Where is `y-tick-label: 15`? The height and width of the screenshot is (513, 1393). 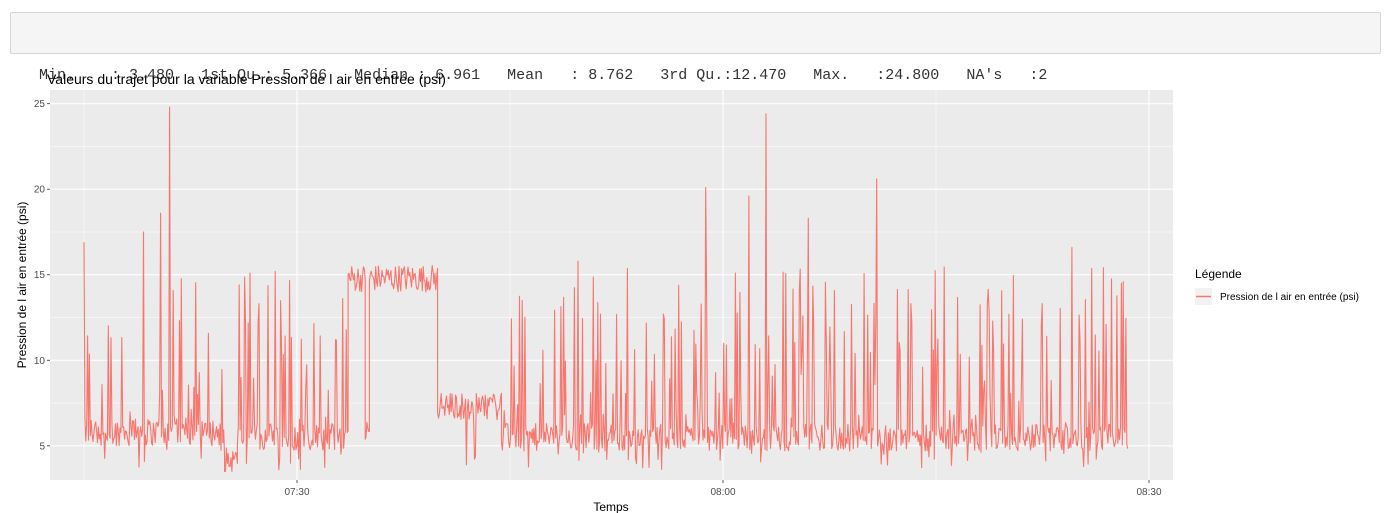 y-tick-label: 15 is located at coordinates (40, 275).